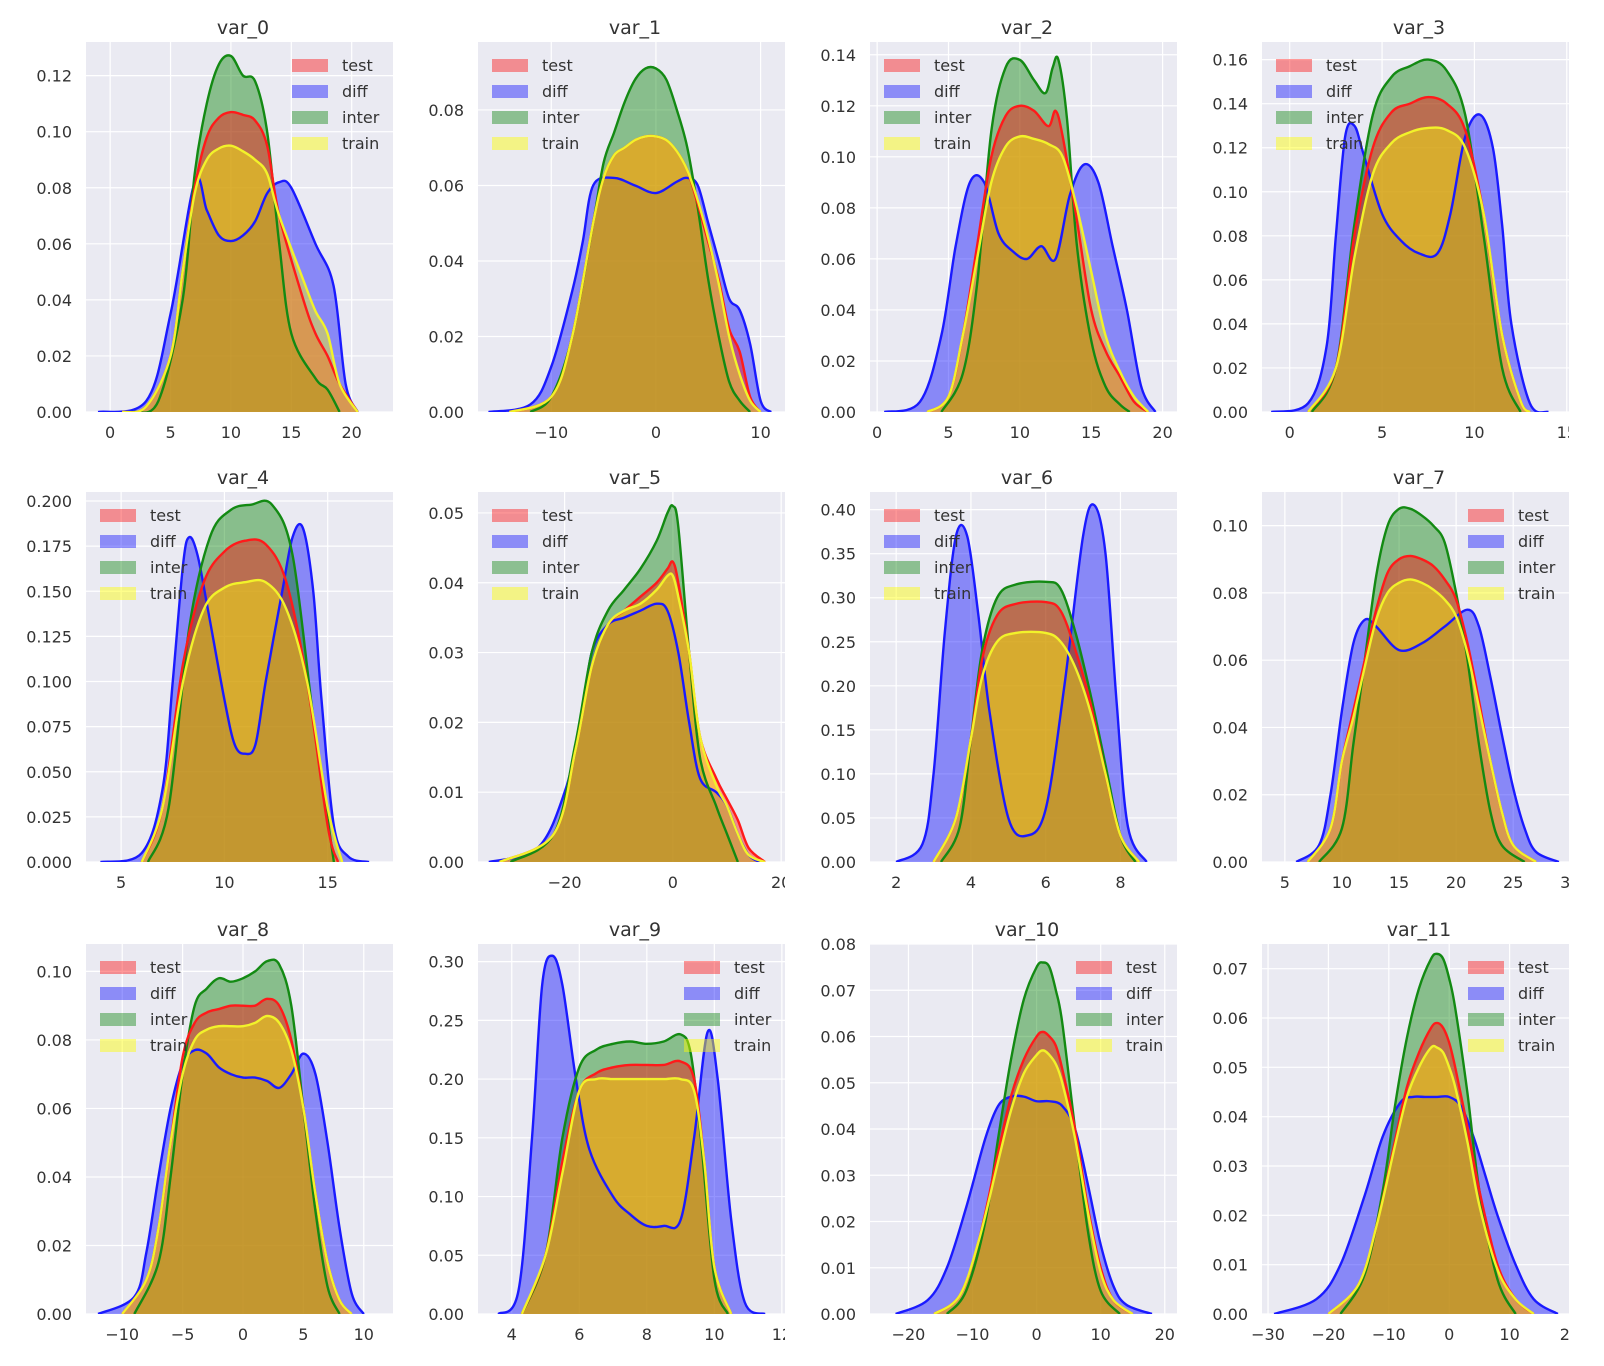 The image size is (1604, 1366). I want to click on x-tick-label: 30, so click(1564, 882).